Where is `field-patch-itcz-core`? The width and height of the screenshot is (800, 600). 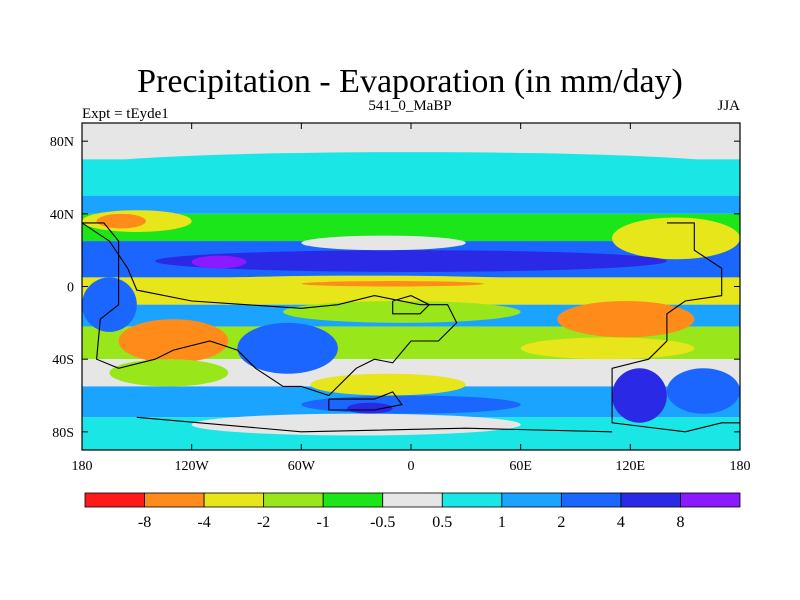 field-patch-itcz-core is located at coordinates (219, 262).